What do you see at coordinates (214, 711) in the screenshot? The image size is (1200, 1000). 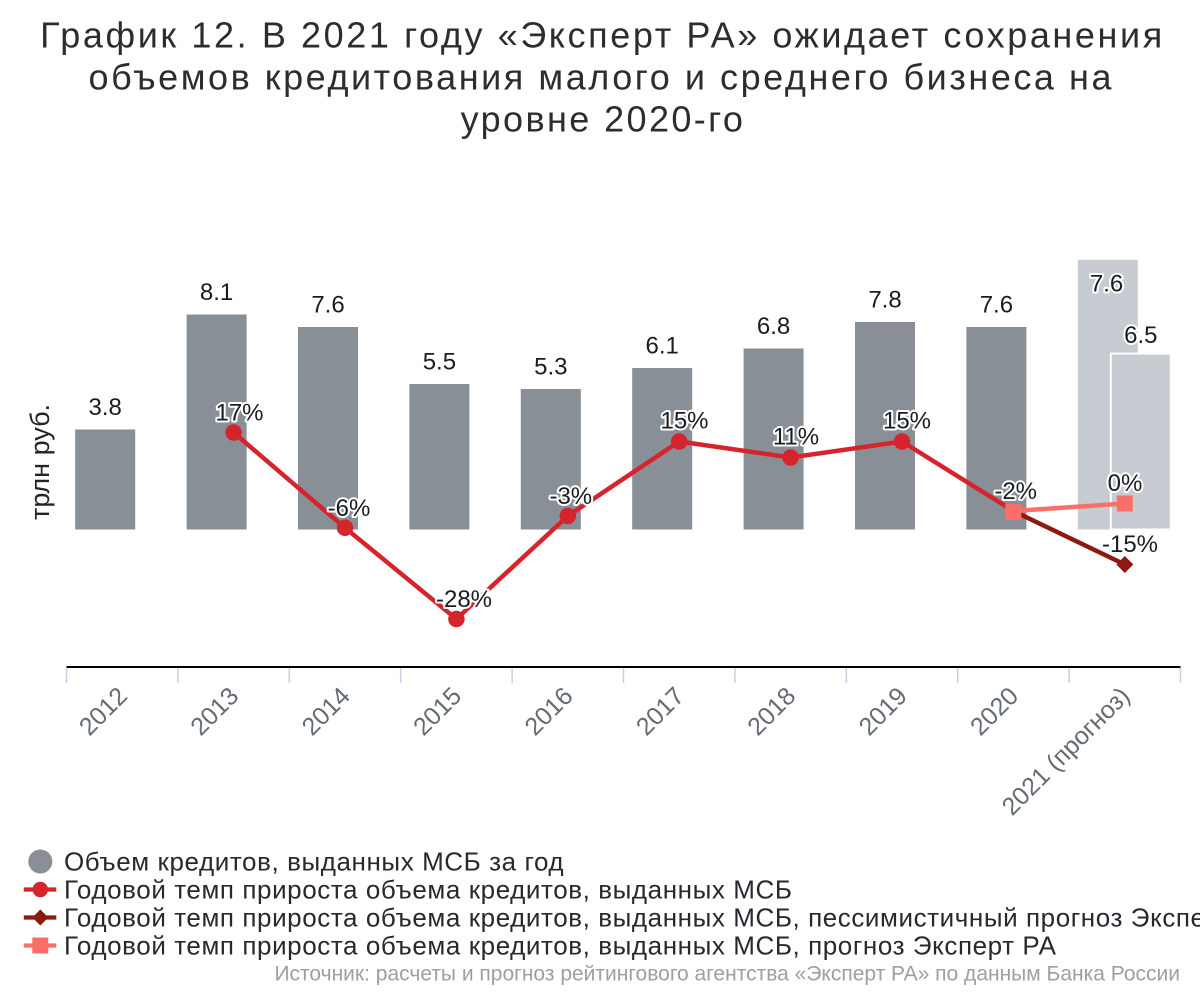 I see `svg-text: 2013` at bounding box center [214, 711].